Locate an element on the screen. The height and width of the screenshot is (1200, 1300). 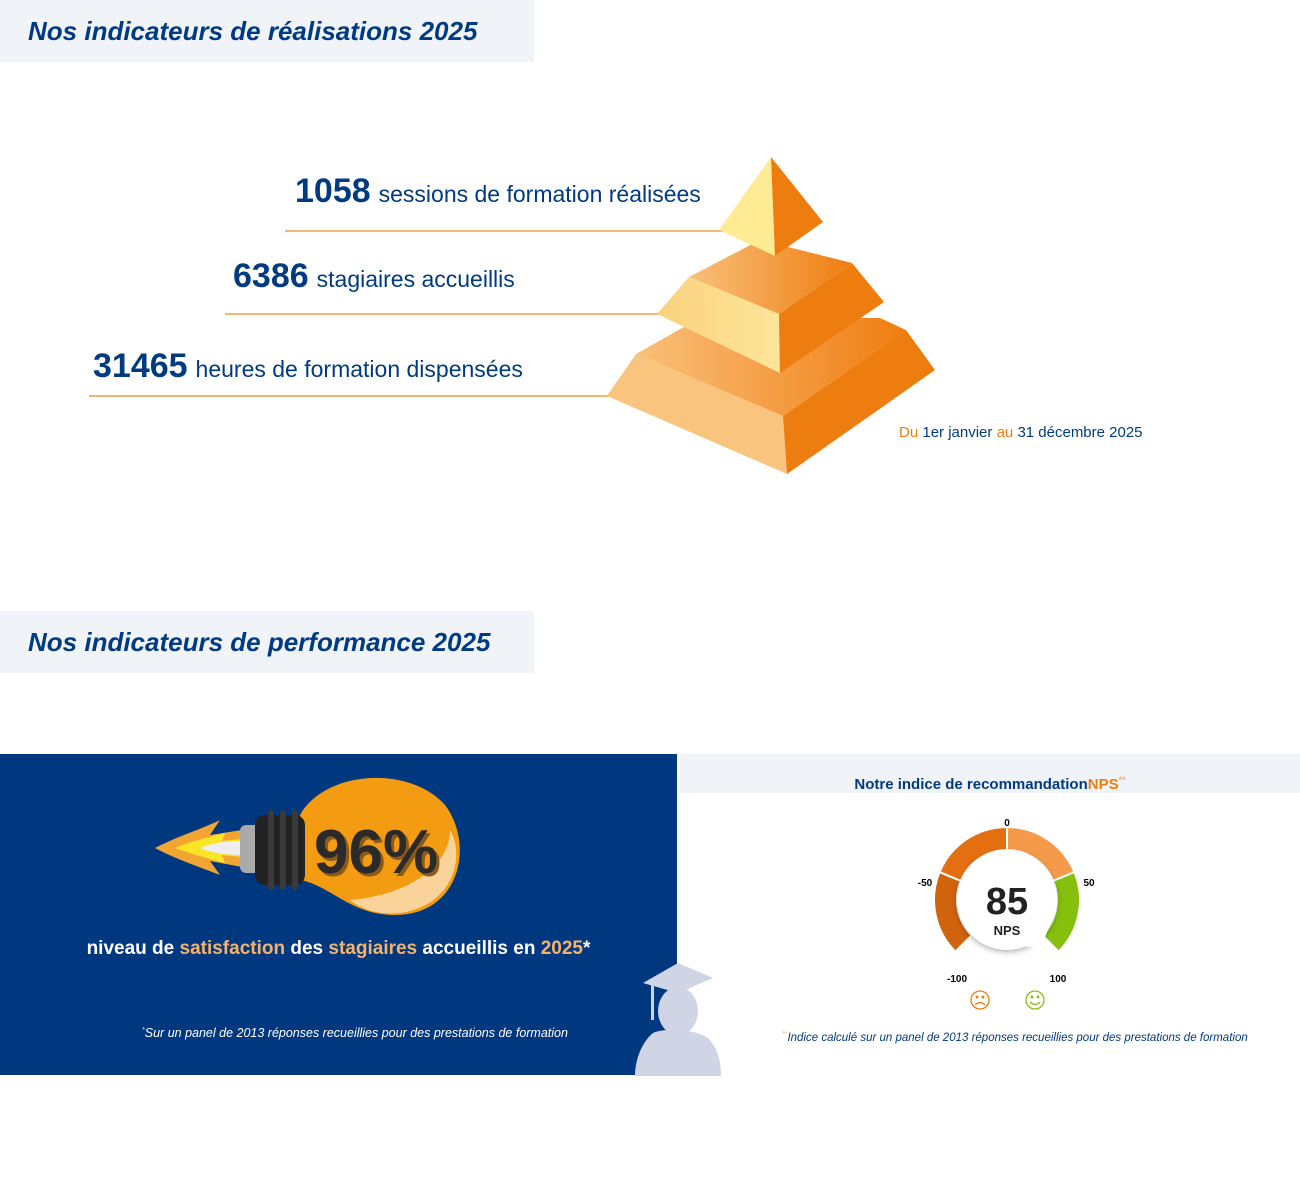
section-title: Nos indicateurs de performance 2025 is located at coordinates (259, 642).